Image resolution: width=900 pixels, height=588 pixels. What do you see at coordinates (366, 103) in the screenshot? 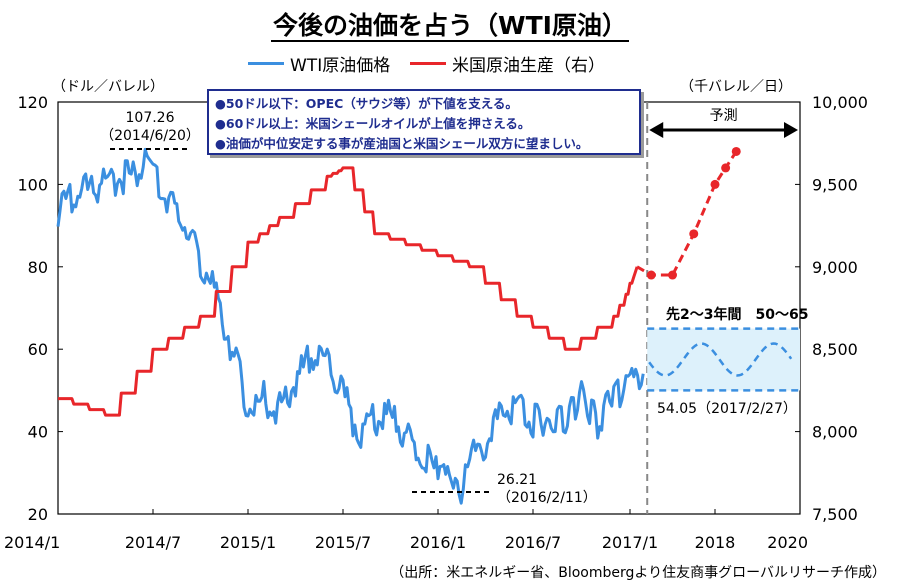
I see `note-1: ●50ドル以下：OPEC（サウジ等）が下値を支える。` at bounding box center [366, 103].